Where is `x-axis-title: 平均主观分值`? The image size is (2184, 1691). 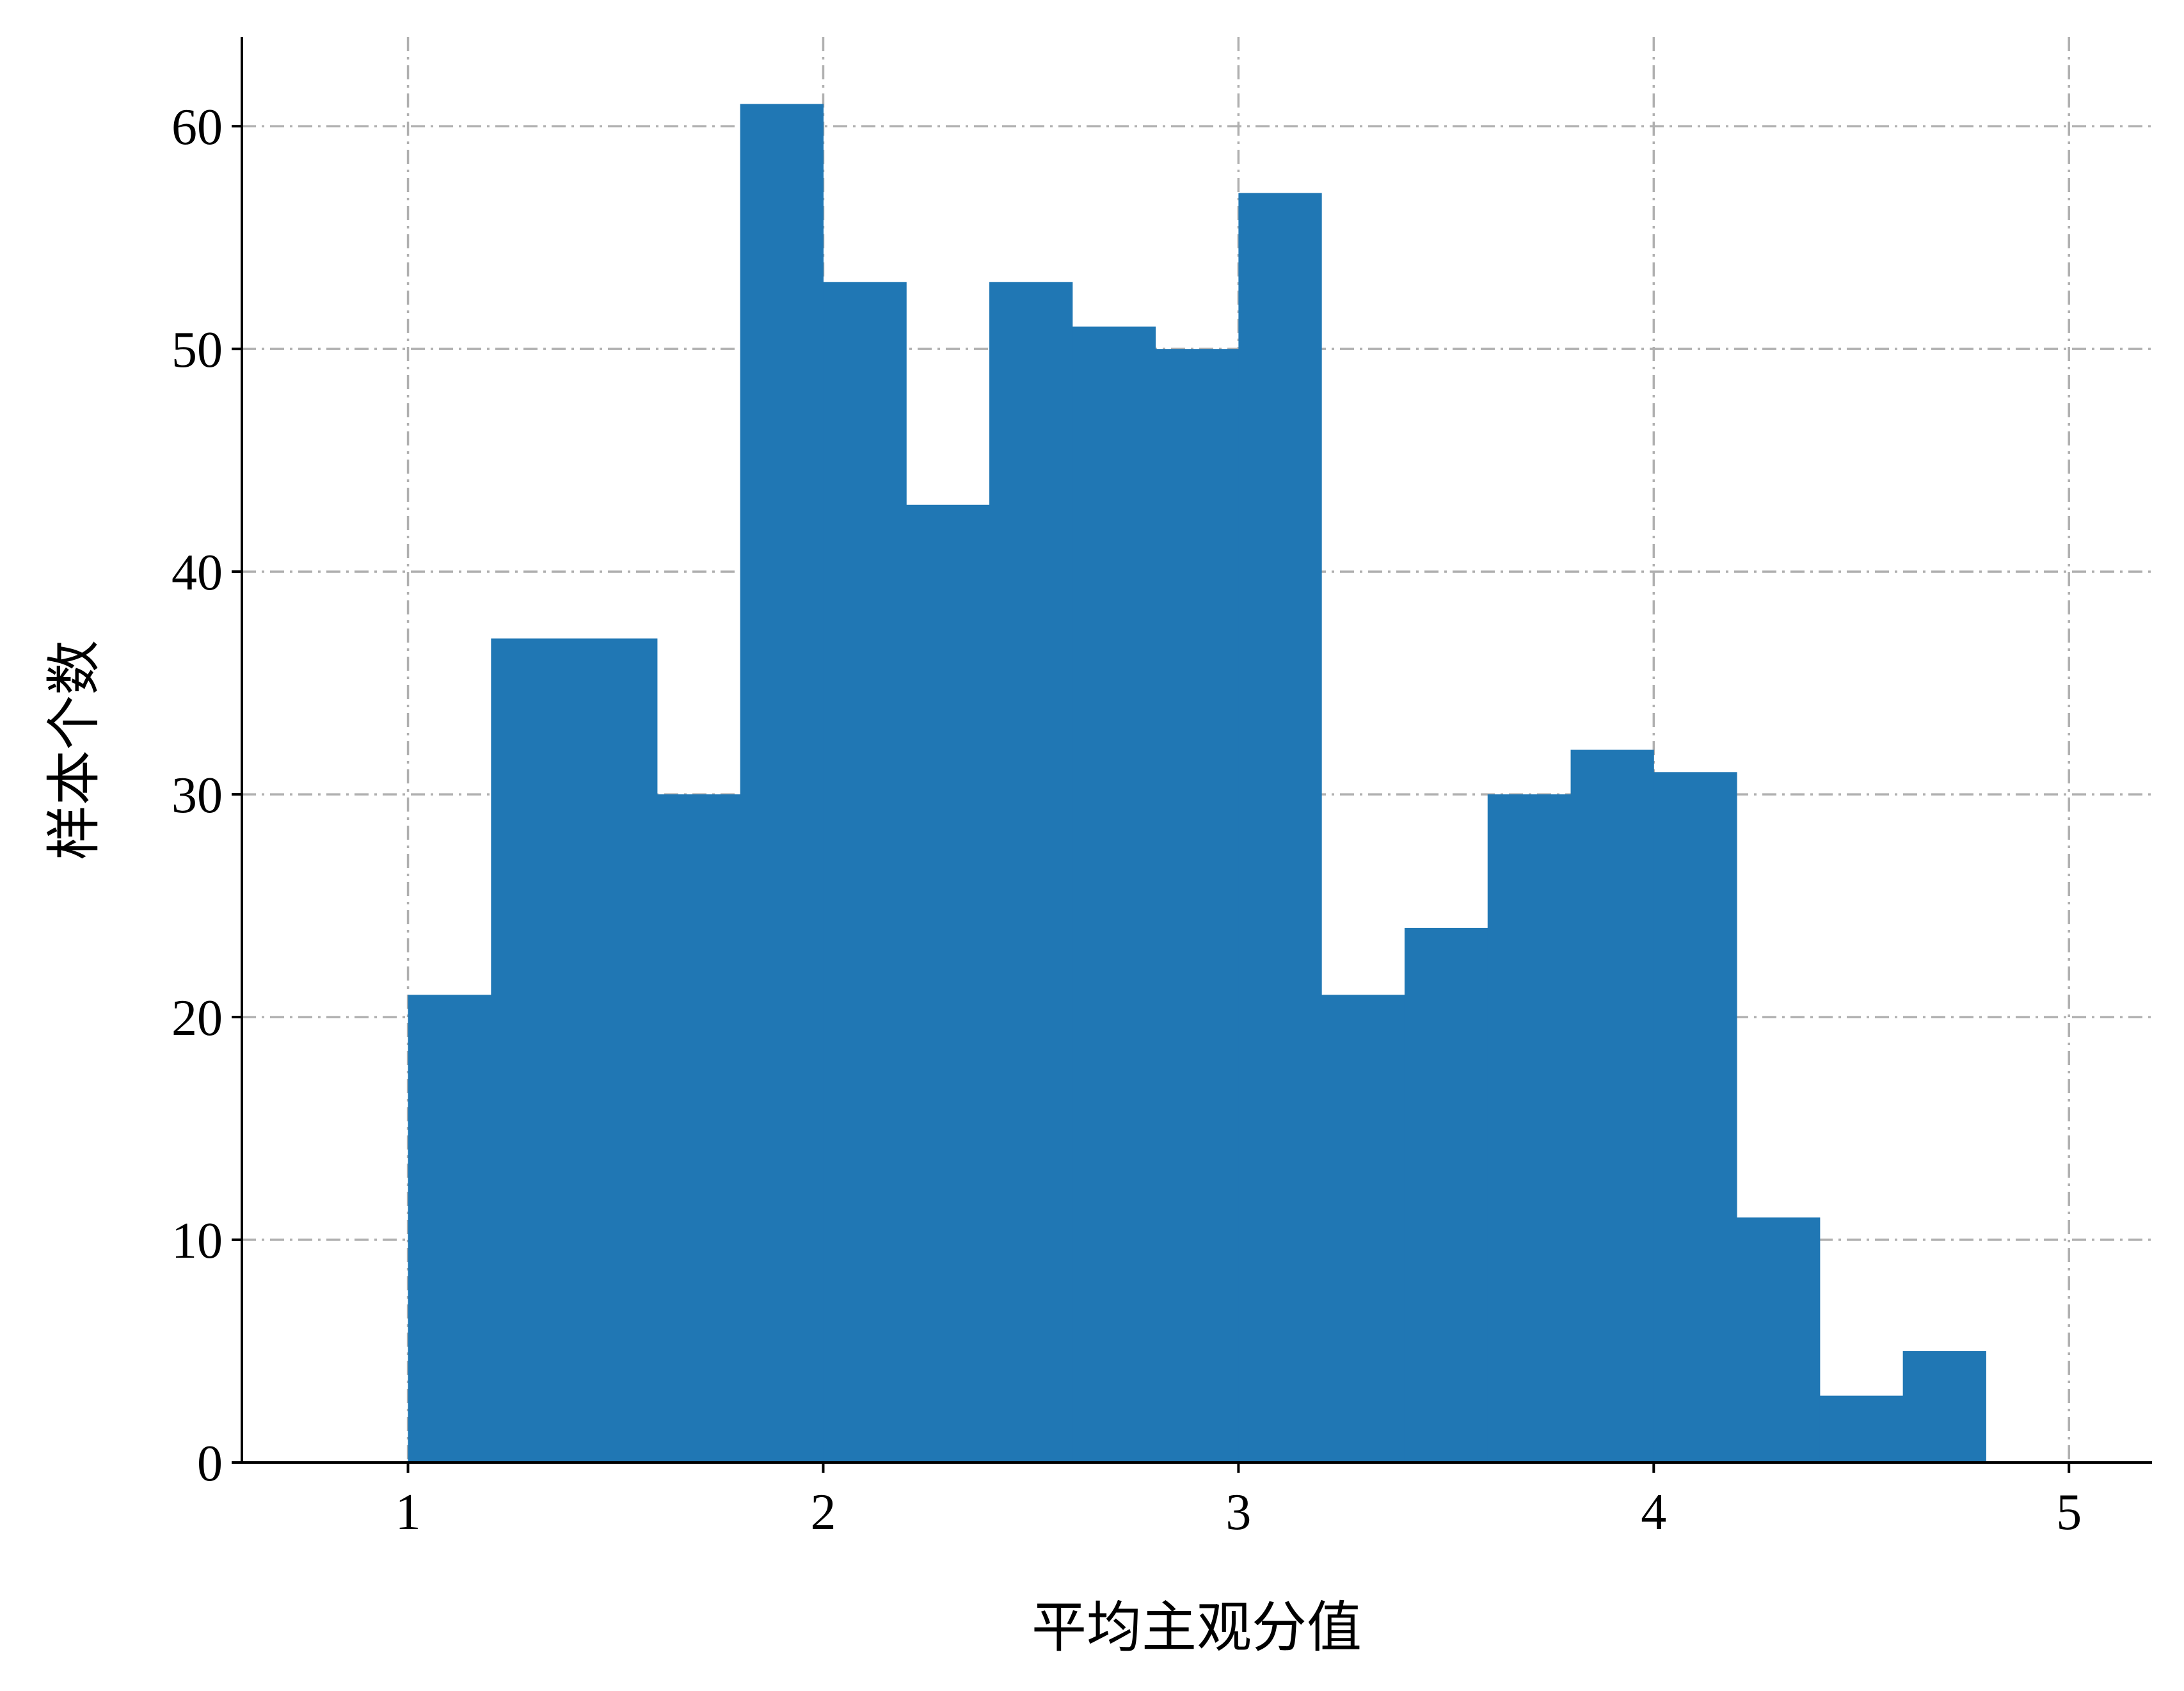 x-axis-title: 平均主观分值 is located at coordinates (1197, 1628).